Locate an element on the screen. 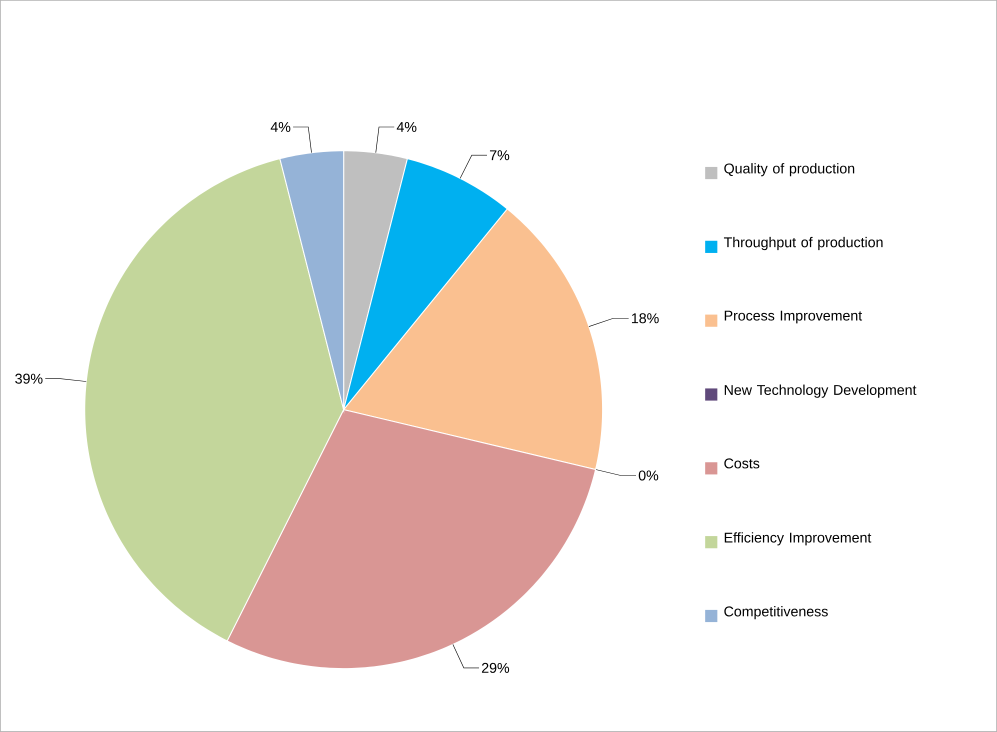 This screenshot has height=732, width=997. data-label: 39% is located at coordinates (29, 379).